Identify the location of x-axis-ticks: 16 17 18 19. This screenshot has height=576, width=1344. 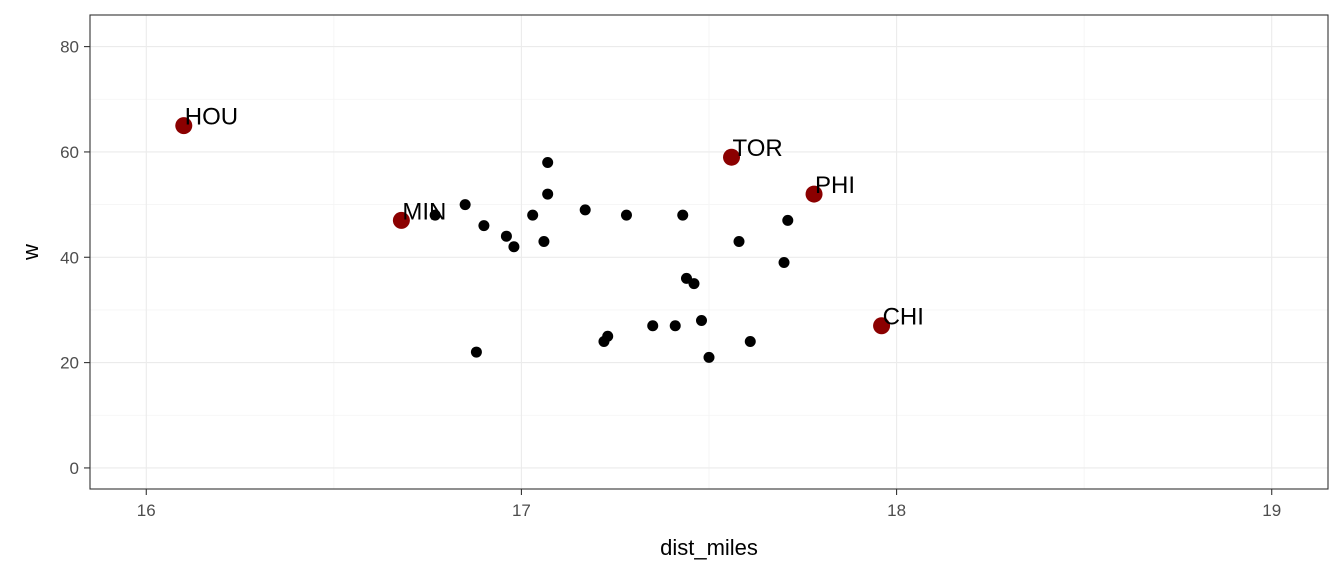
(709, 504).